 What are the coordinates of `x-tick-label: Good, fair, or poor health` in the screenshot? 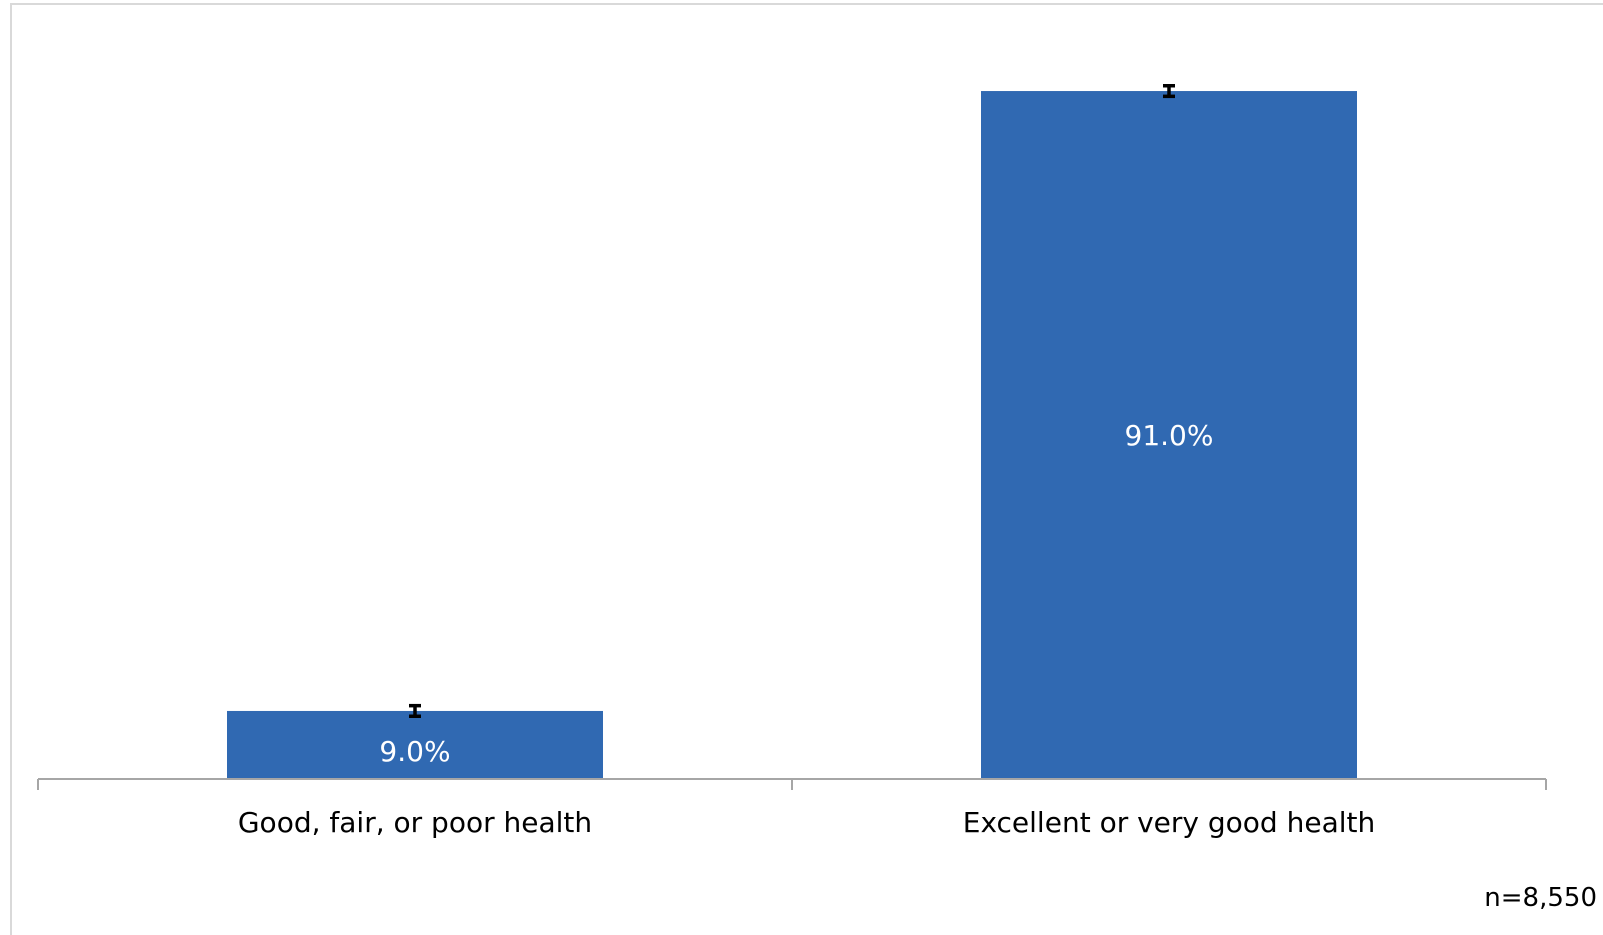 It's located at (415, 822).